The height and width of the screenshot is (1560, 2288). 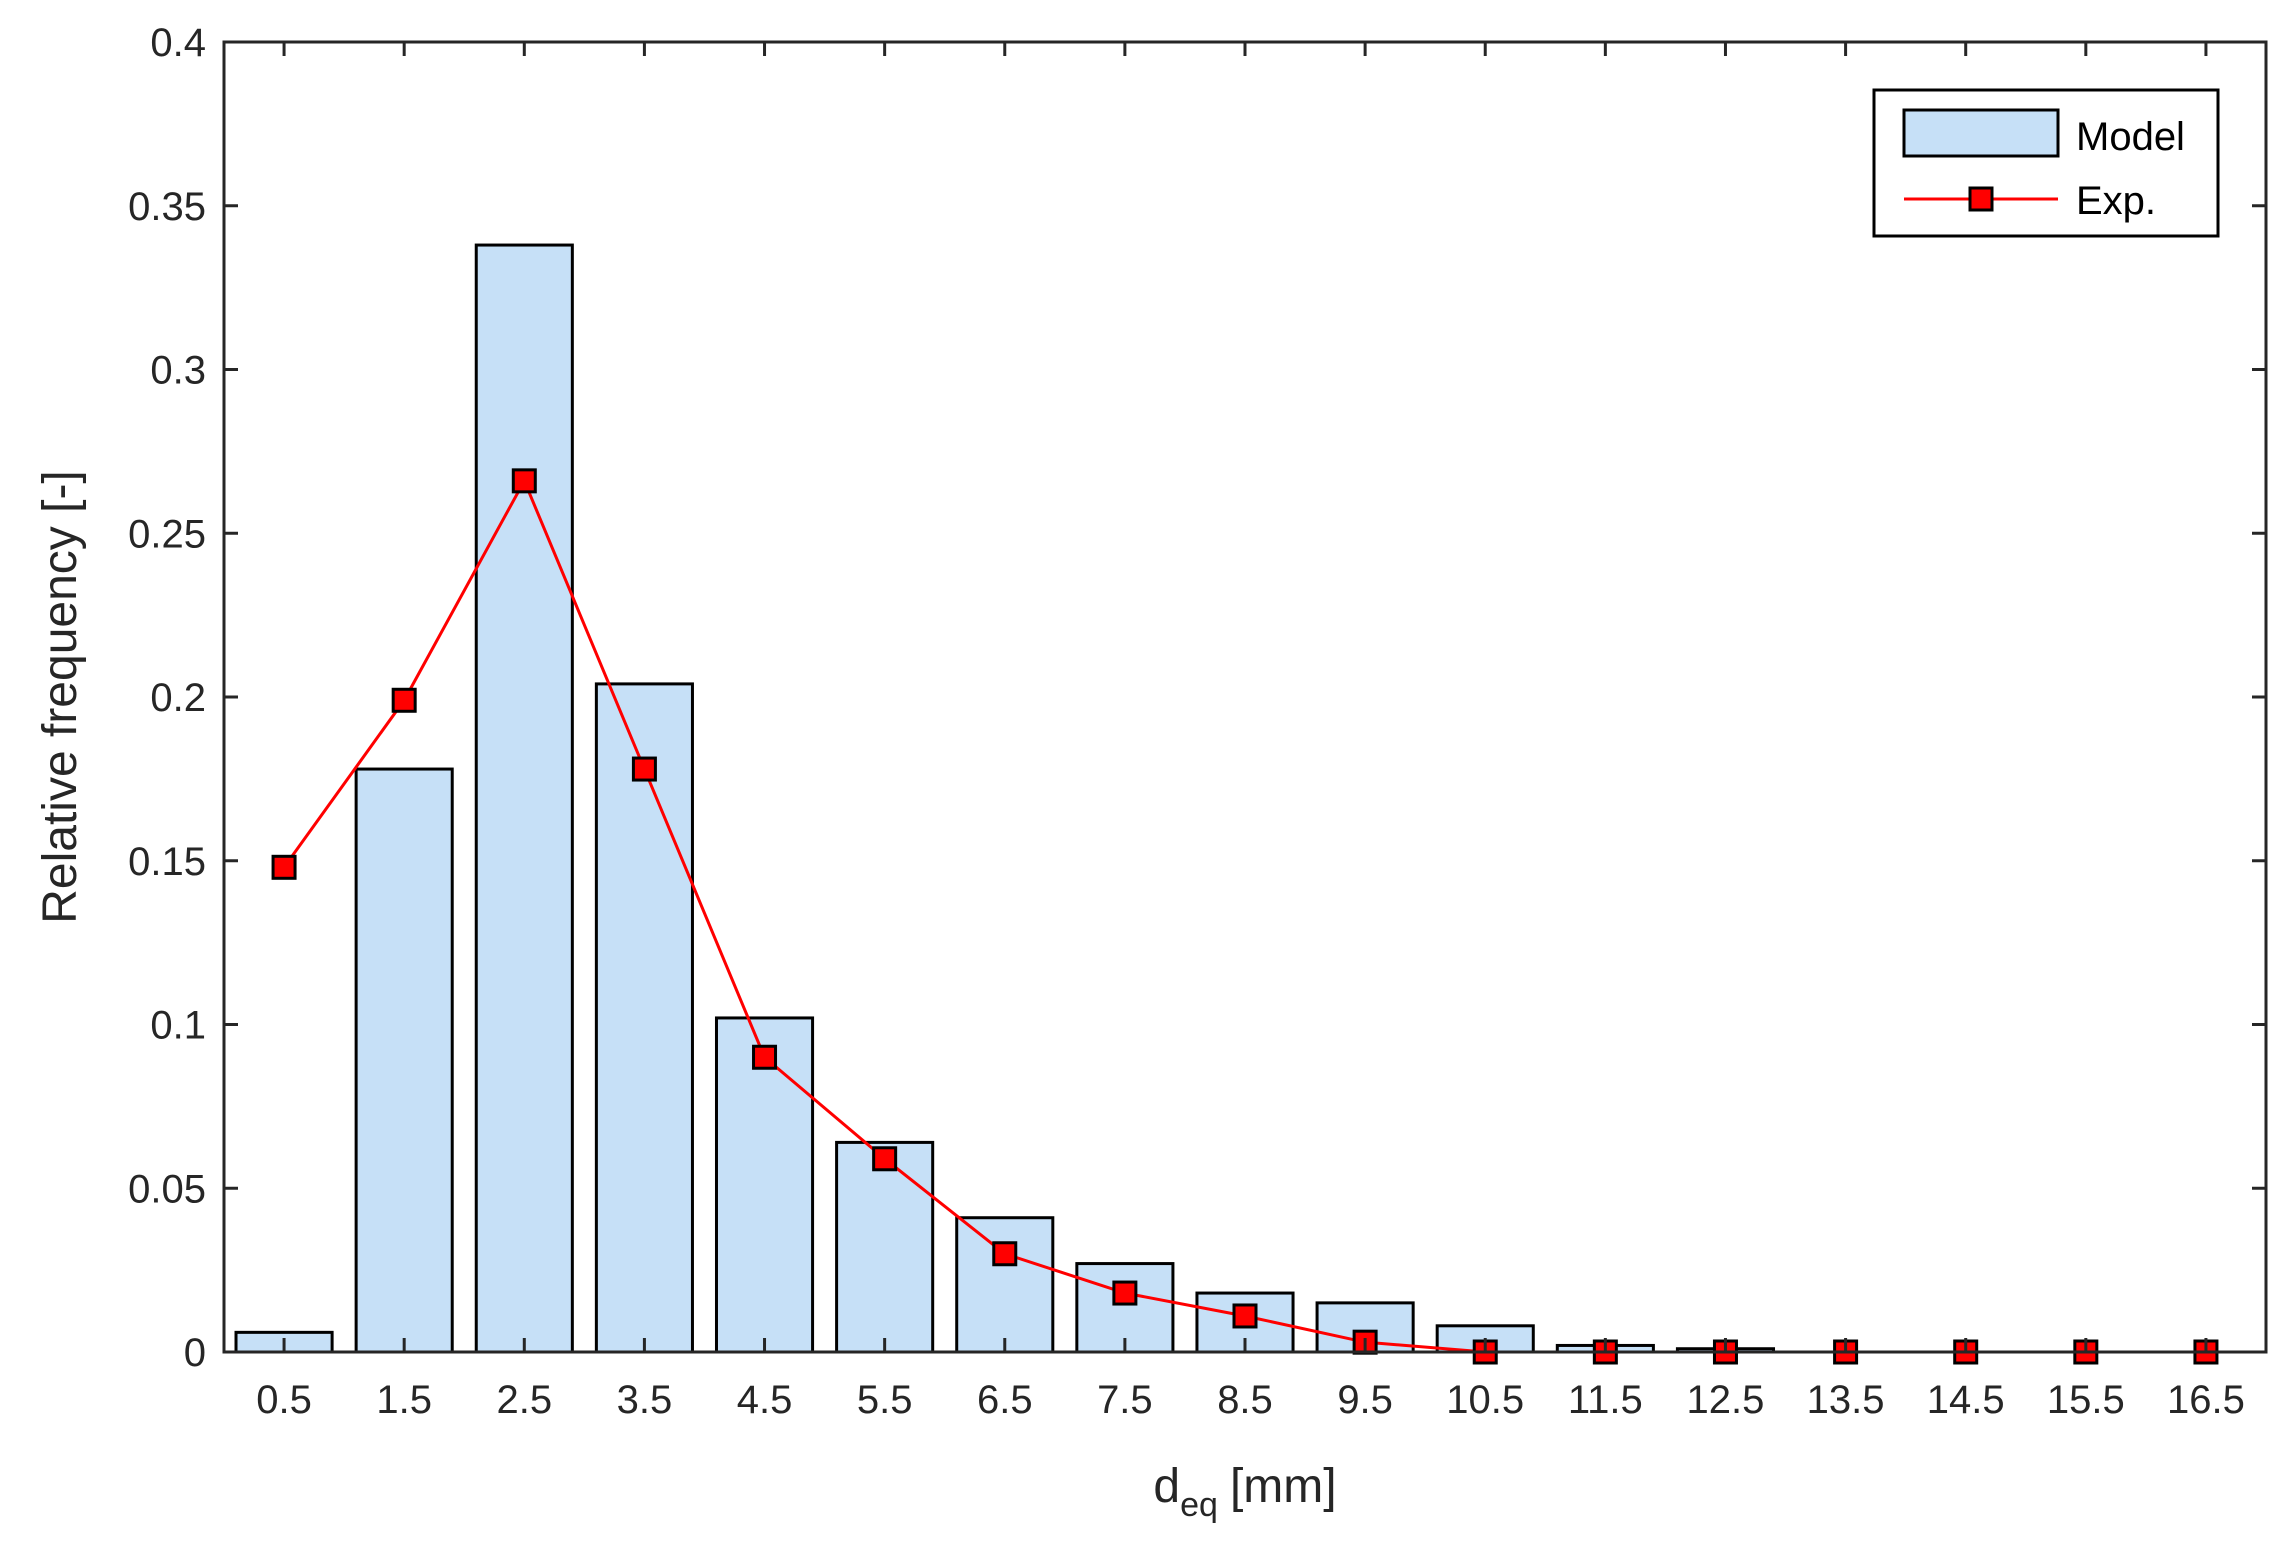 What do you see at coordinates (1005, 1400) in the screenshot?
I see `x-tick-label: 6.5` at bounding box center [1005, 1400].